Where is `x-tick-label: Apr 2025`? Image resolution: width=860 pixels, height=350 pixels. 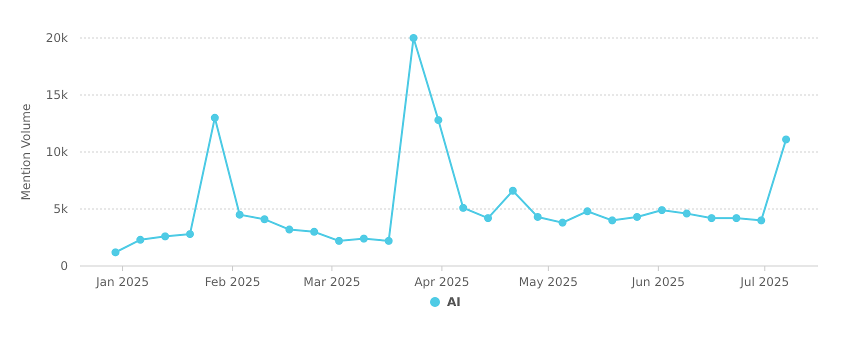
x-tick-label: Apr 2025 is located at coordinates (442, 282).